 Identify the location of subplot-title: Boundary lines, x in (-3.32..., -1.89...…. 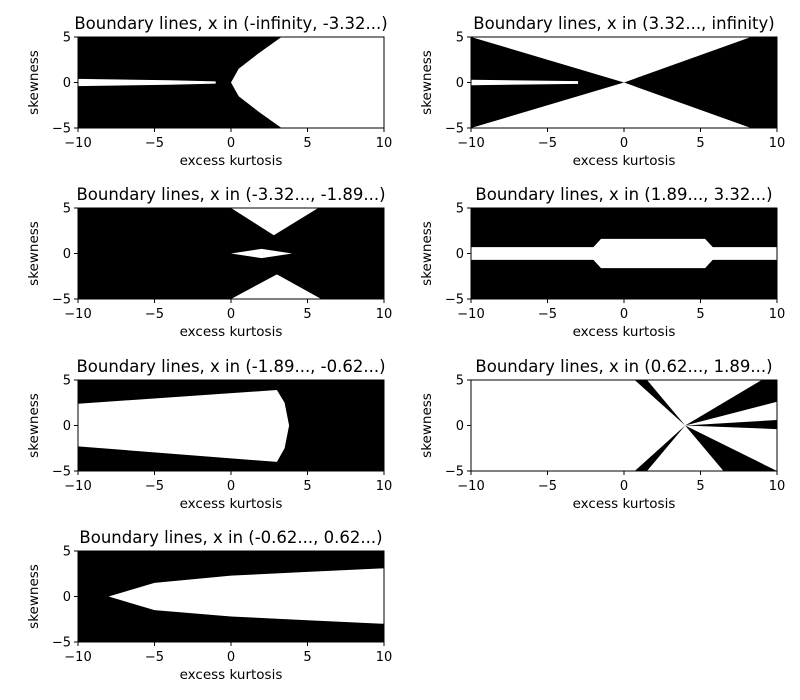
(230, 194).